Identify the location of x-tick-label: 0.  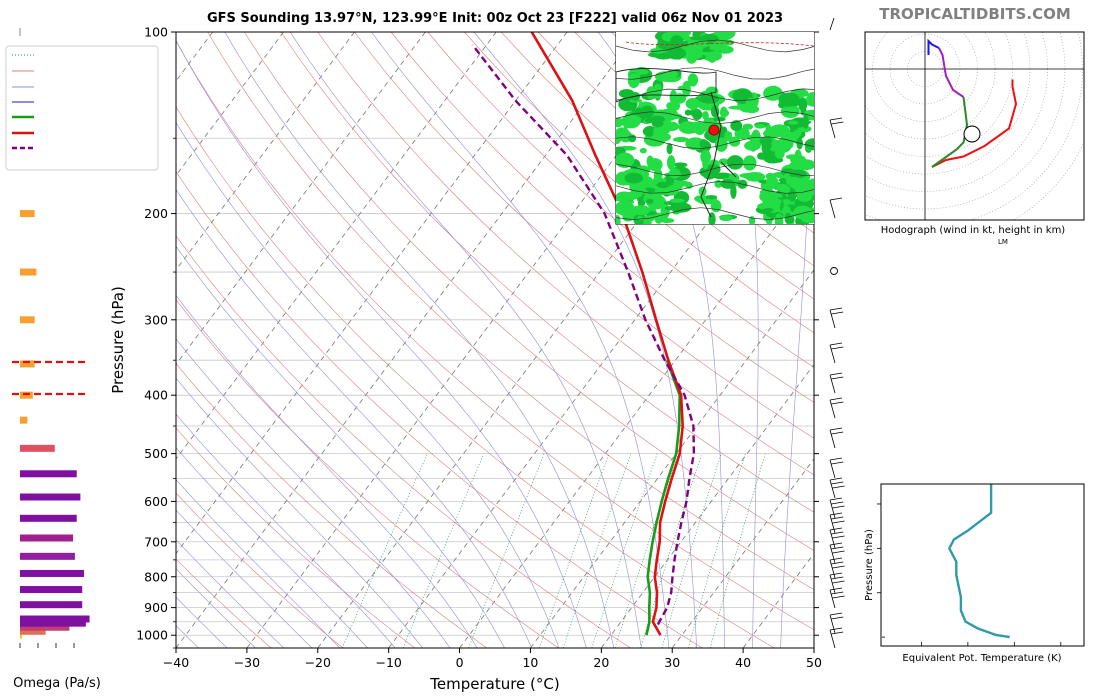
(460, 662).